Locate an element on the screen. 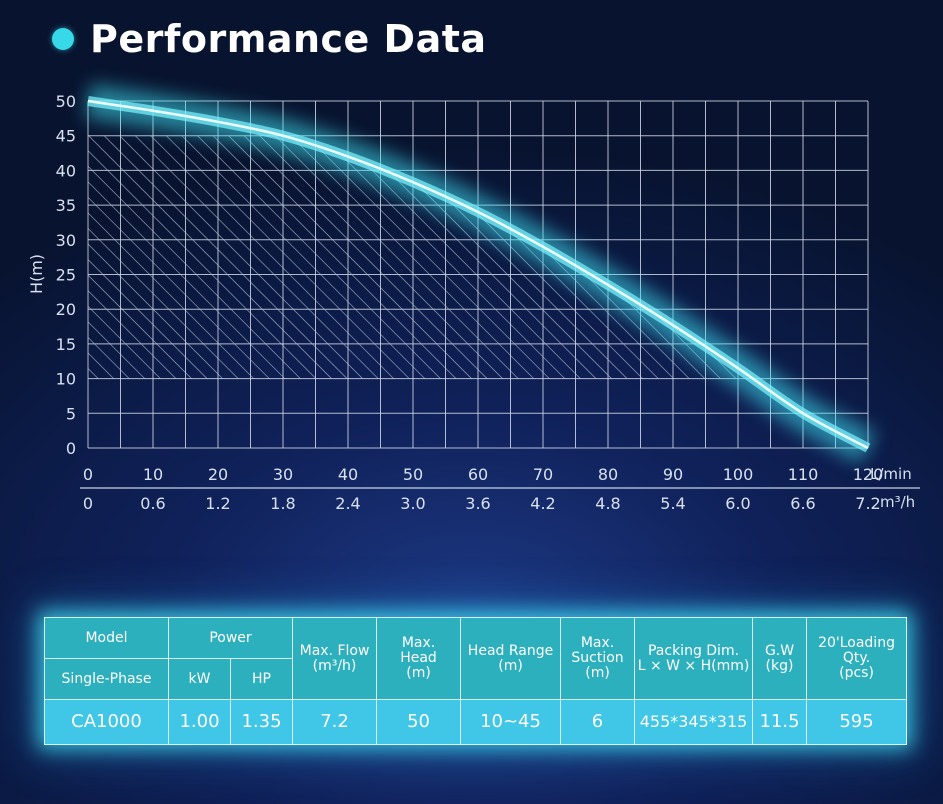  x2-tick-label: 0.6 is located at coordinates (152, 503).